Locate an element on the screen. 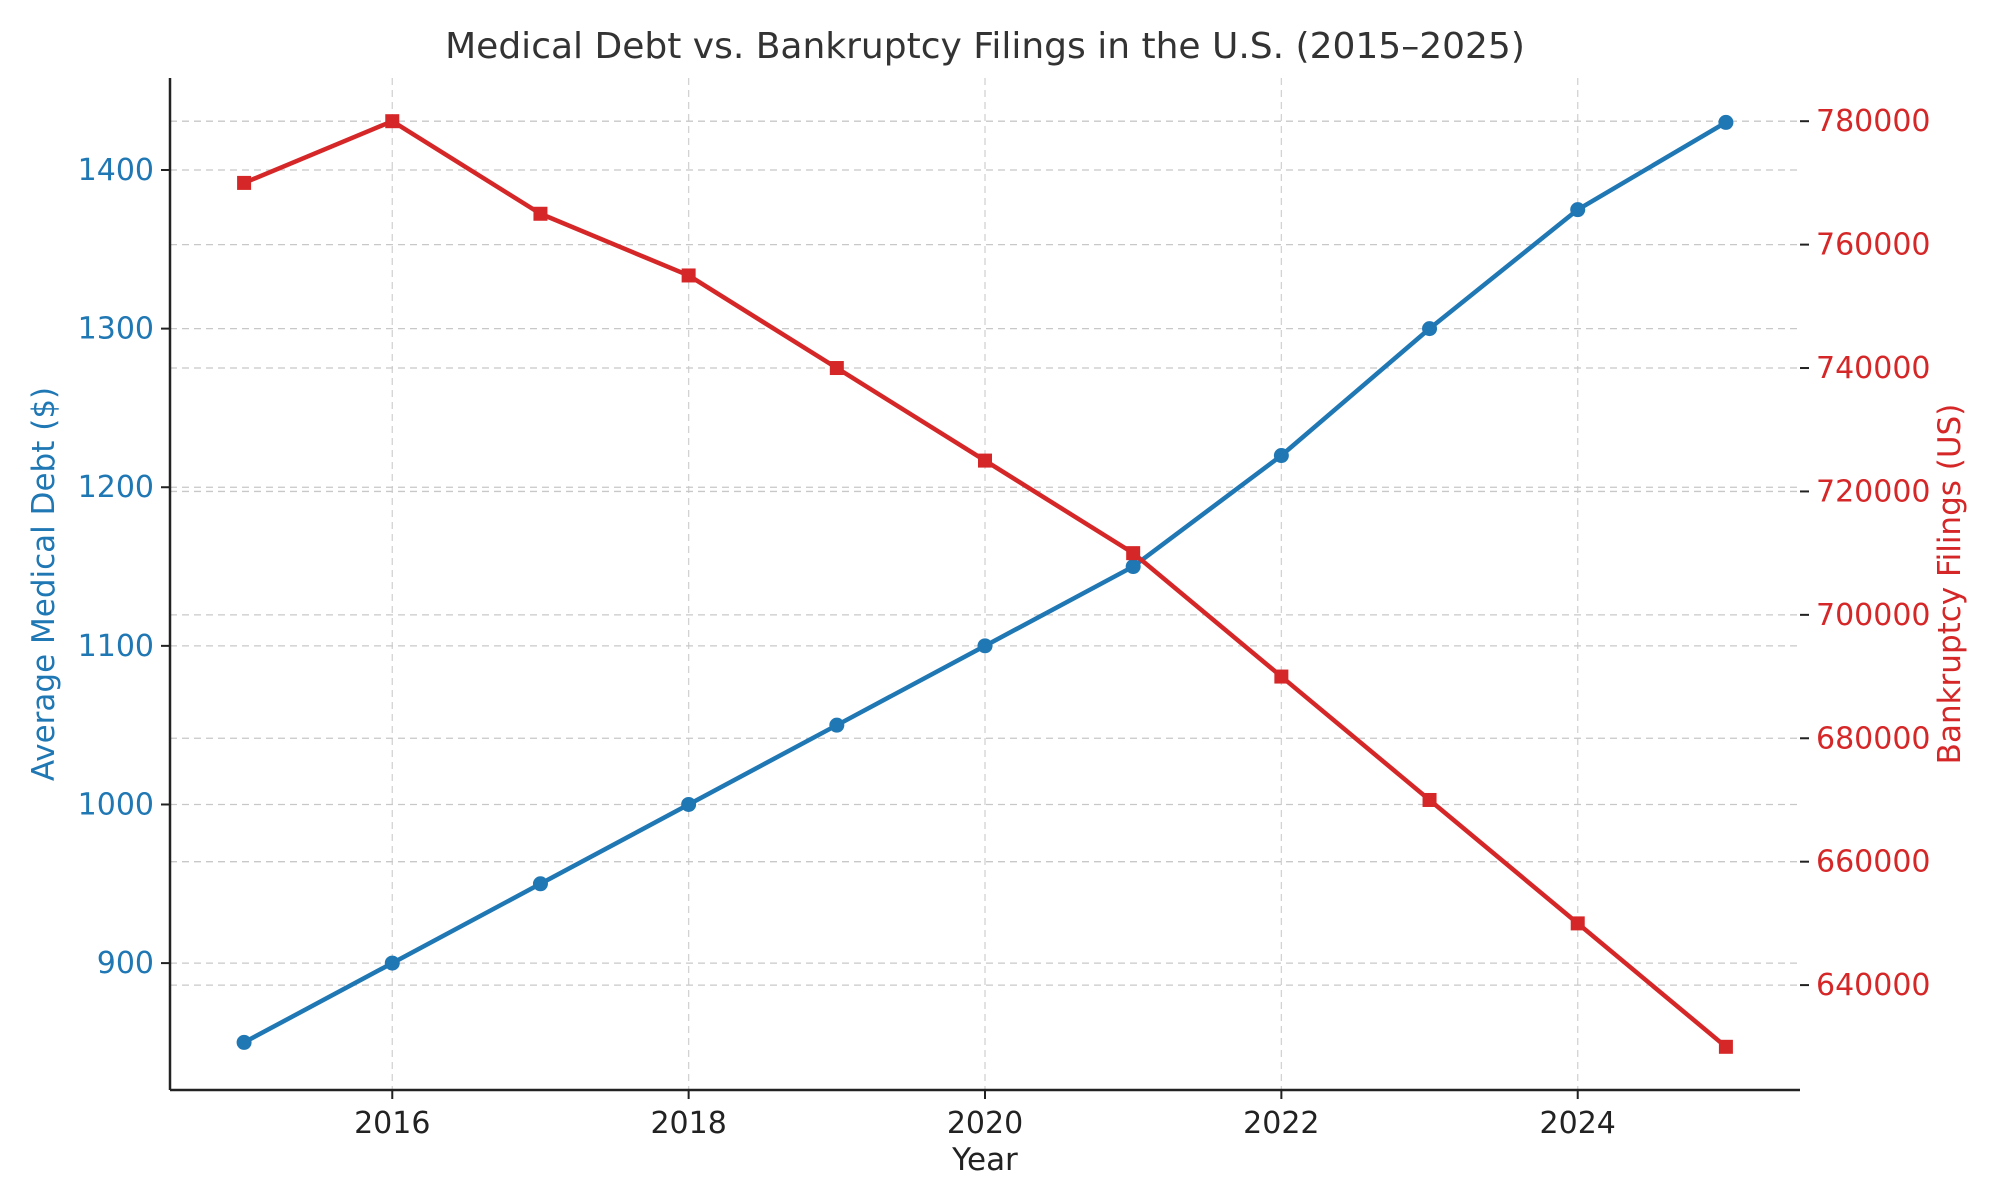 The width and height of the screenshot is (2000, 1200). y-axis-right-label: Bankruptcy Filings (US) is located at coordinates (1950, 584).